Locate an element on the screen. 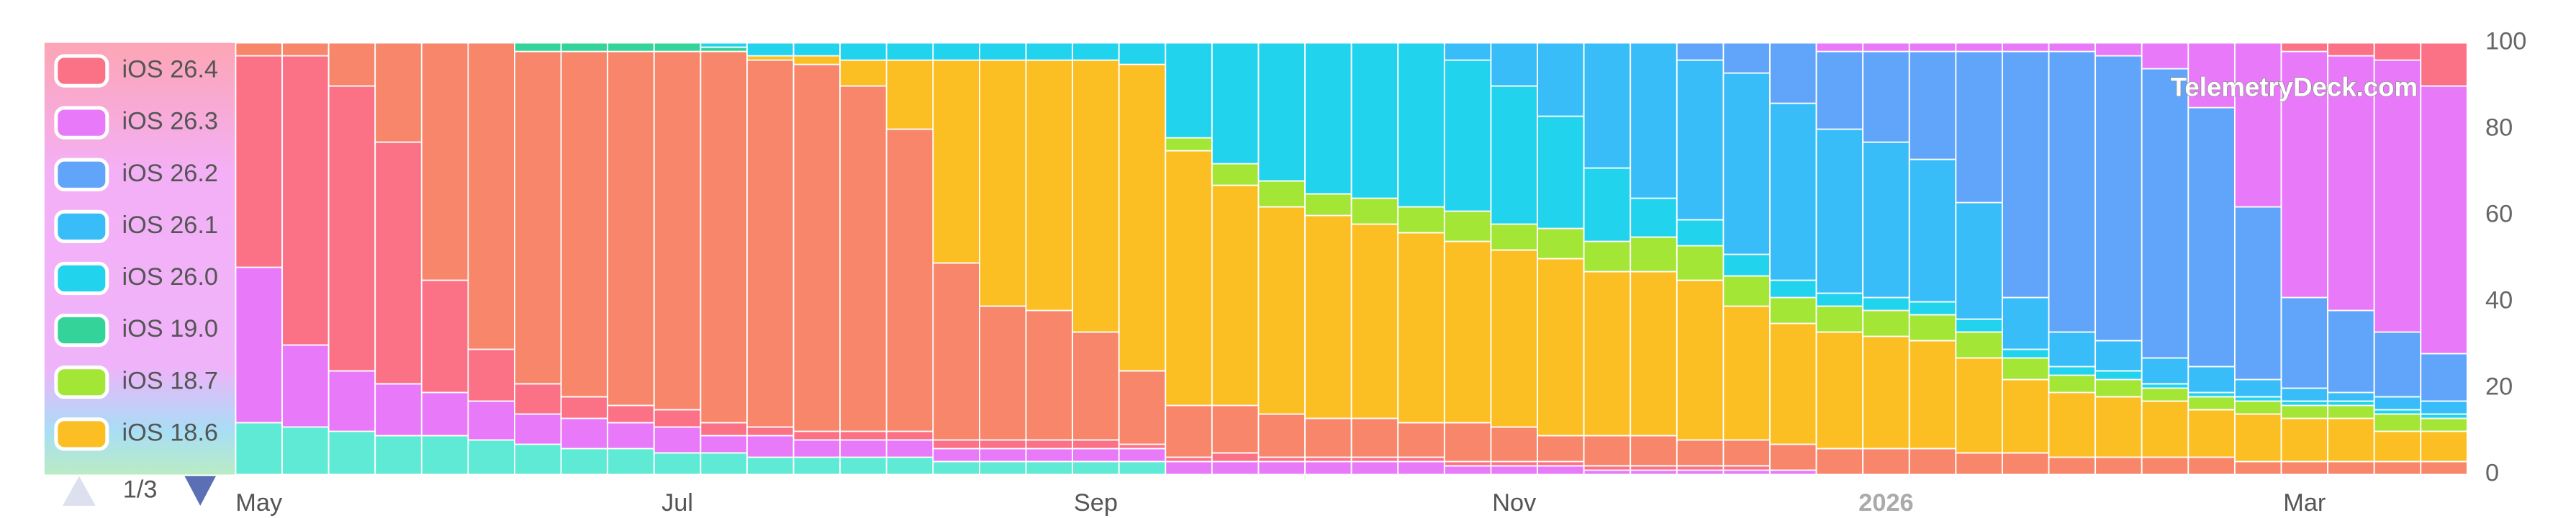 The height and width of the screenshot is (518, 2576). legend-page: 1/3 is located at coordinates (140, 490).